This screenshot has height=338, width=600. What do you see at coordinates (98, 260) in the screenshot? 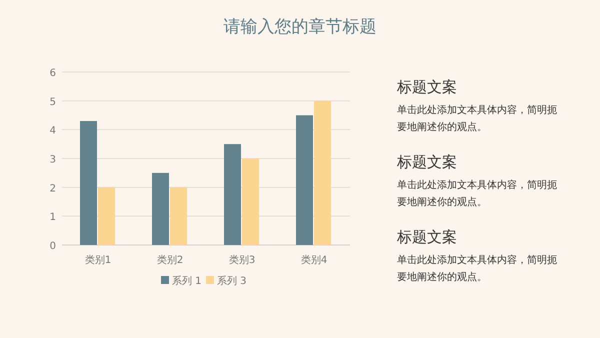
I see `x-tick-label: 类别1` at bounding box center [98, 260].